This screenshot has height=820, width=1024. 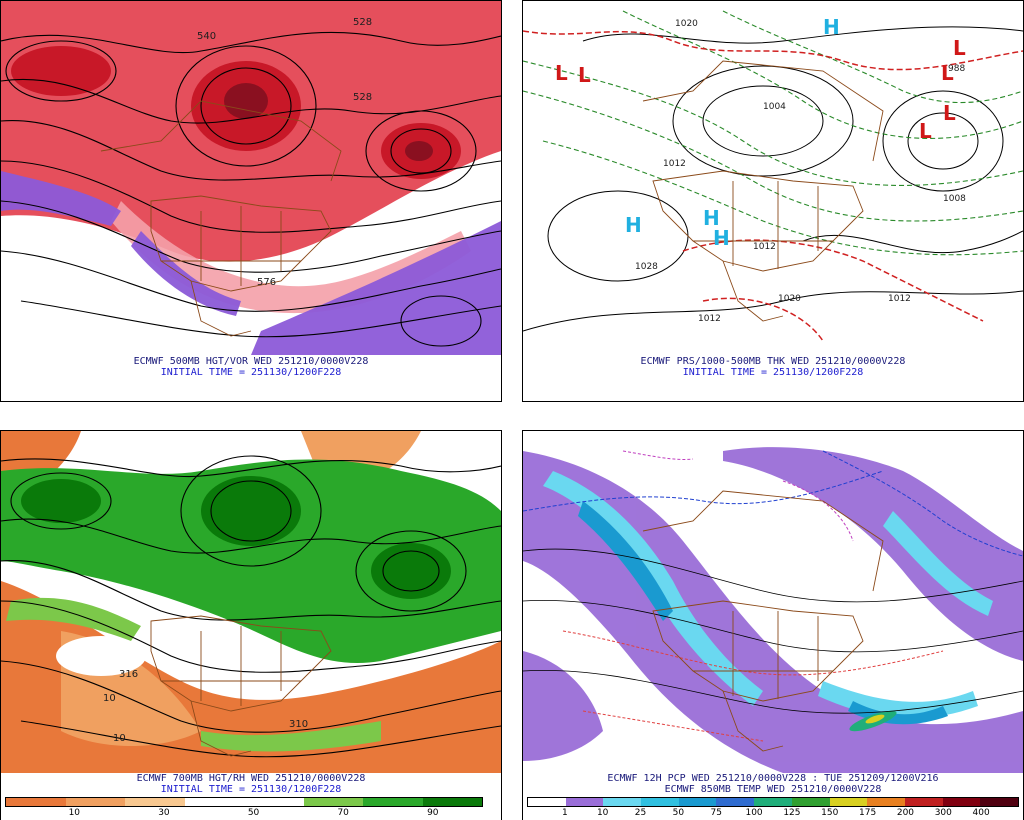 I want to click on colorbar-tick-label: 75, so click(x=716, y=813).